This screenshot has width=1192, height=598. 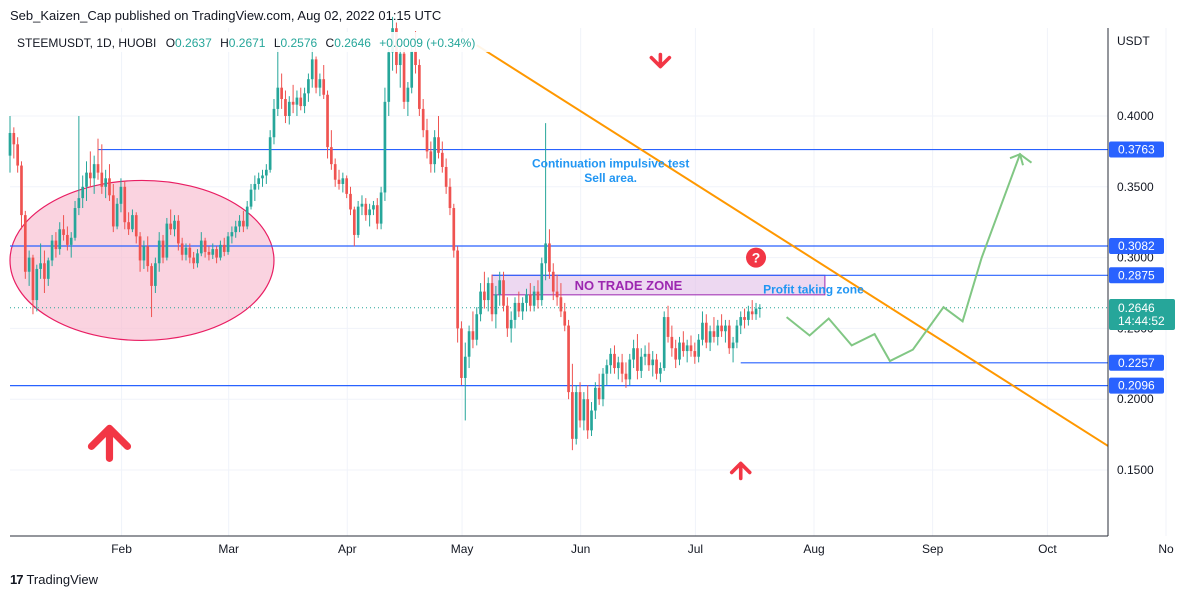 I want to click on down-arrow-icon, so click(x=660, y=60).